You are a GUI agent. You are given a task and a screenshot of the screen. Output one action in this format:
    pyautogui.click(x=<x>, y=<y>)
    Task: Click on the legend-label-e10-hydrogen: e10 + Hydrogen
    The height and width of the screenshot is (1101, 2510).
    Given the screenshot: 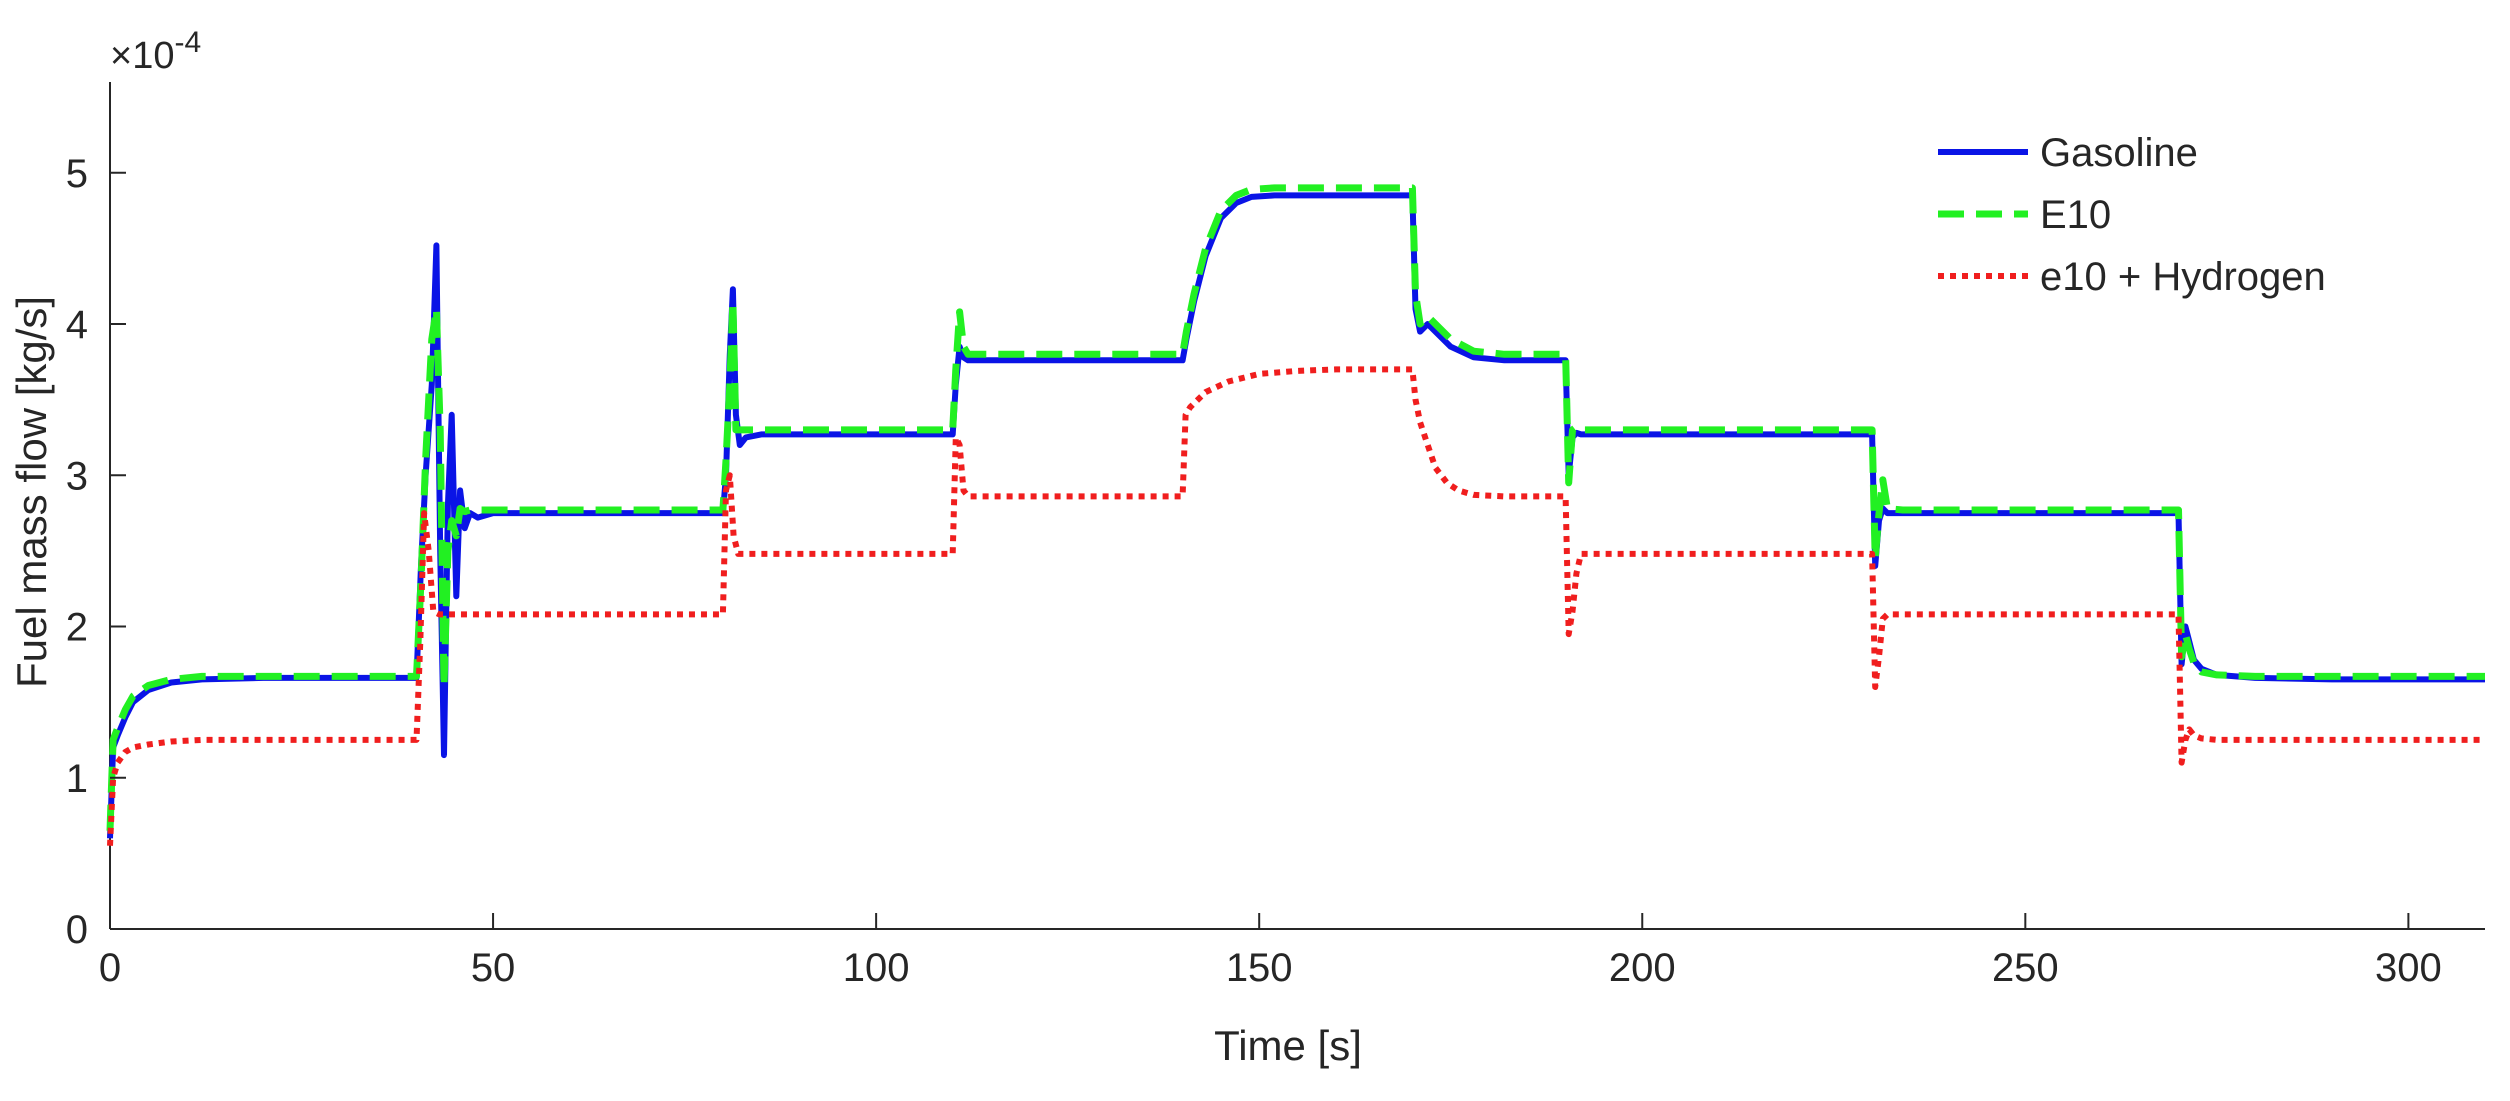 What is the action you would take?
    pyautogui.click(x=2183, y=277)
    